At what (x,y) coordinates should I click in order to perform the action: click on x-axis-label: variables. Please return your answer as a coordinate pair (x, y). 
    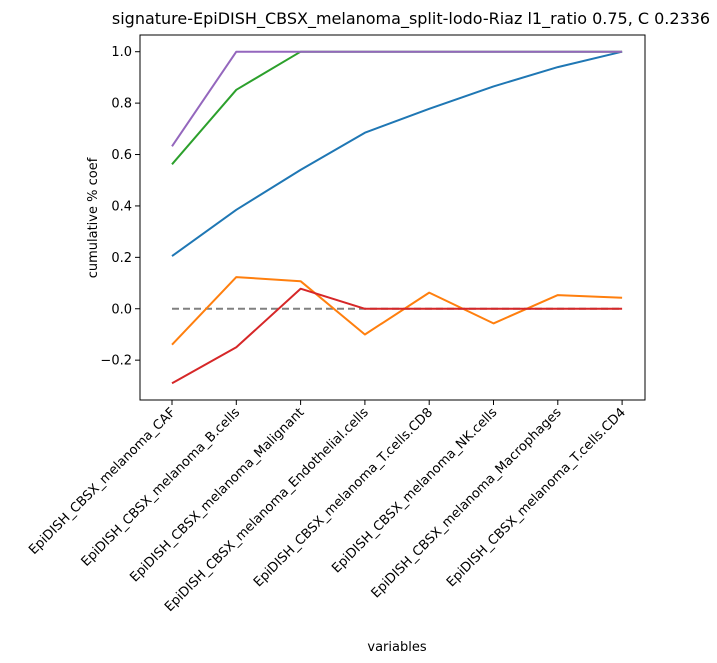
    Looking at the image, I should click on (396, 647).